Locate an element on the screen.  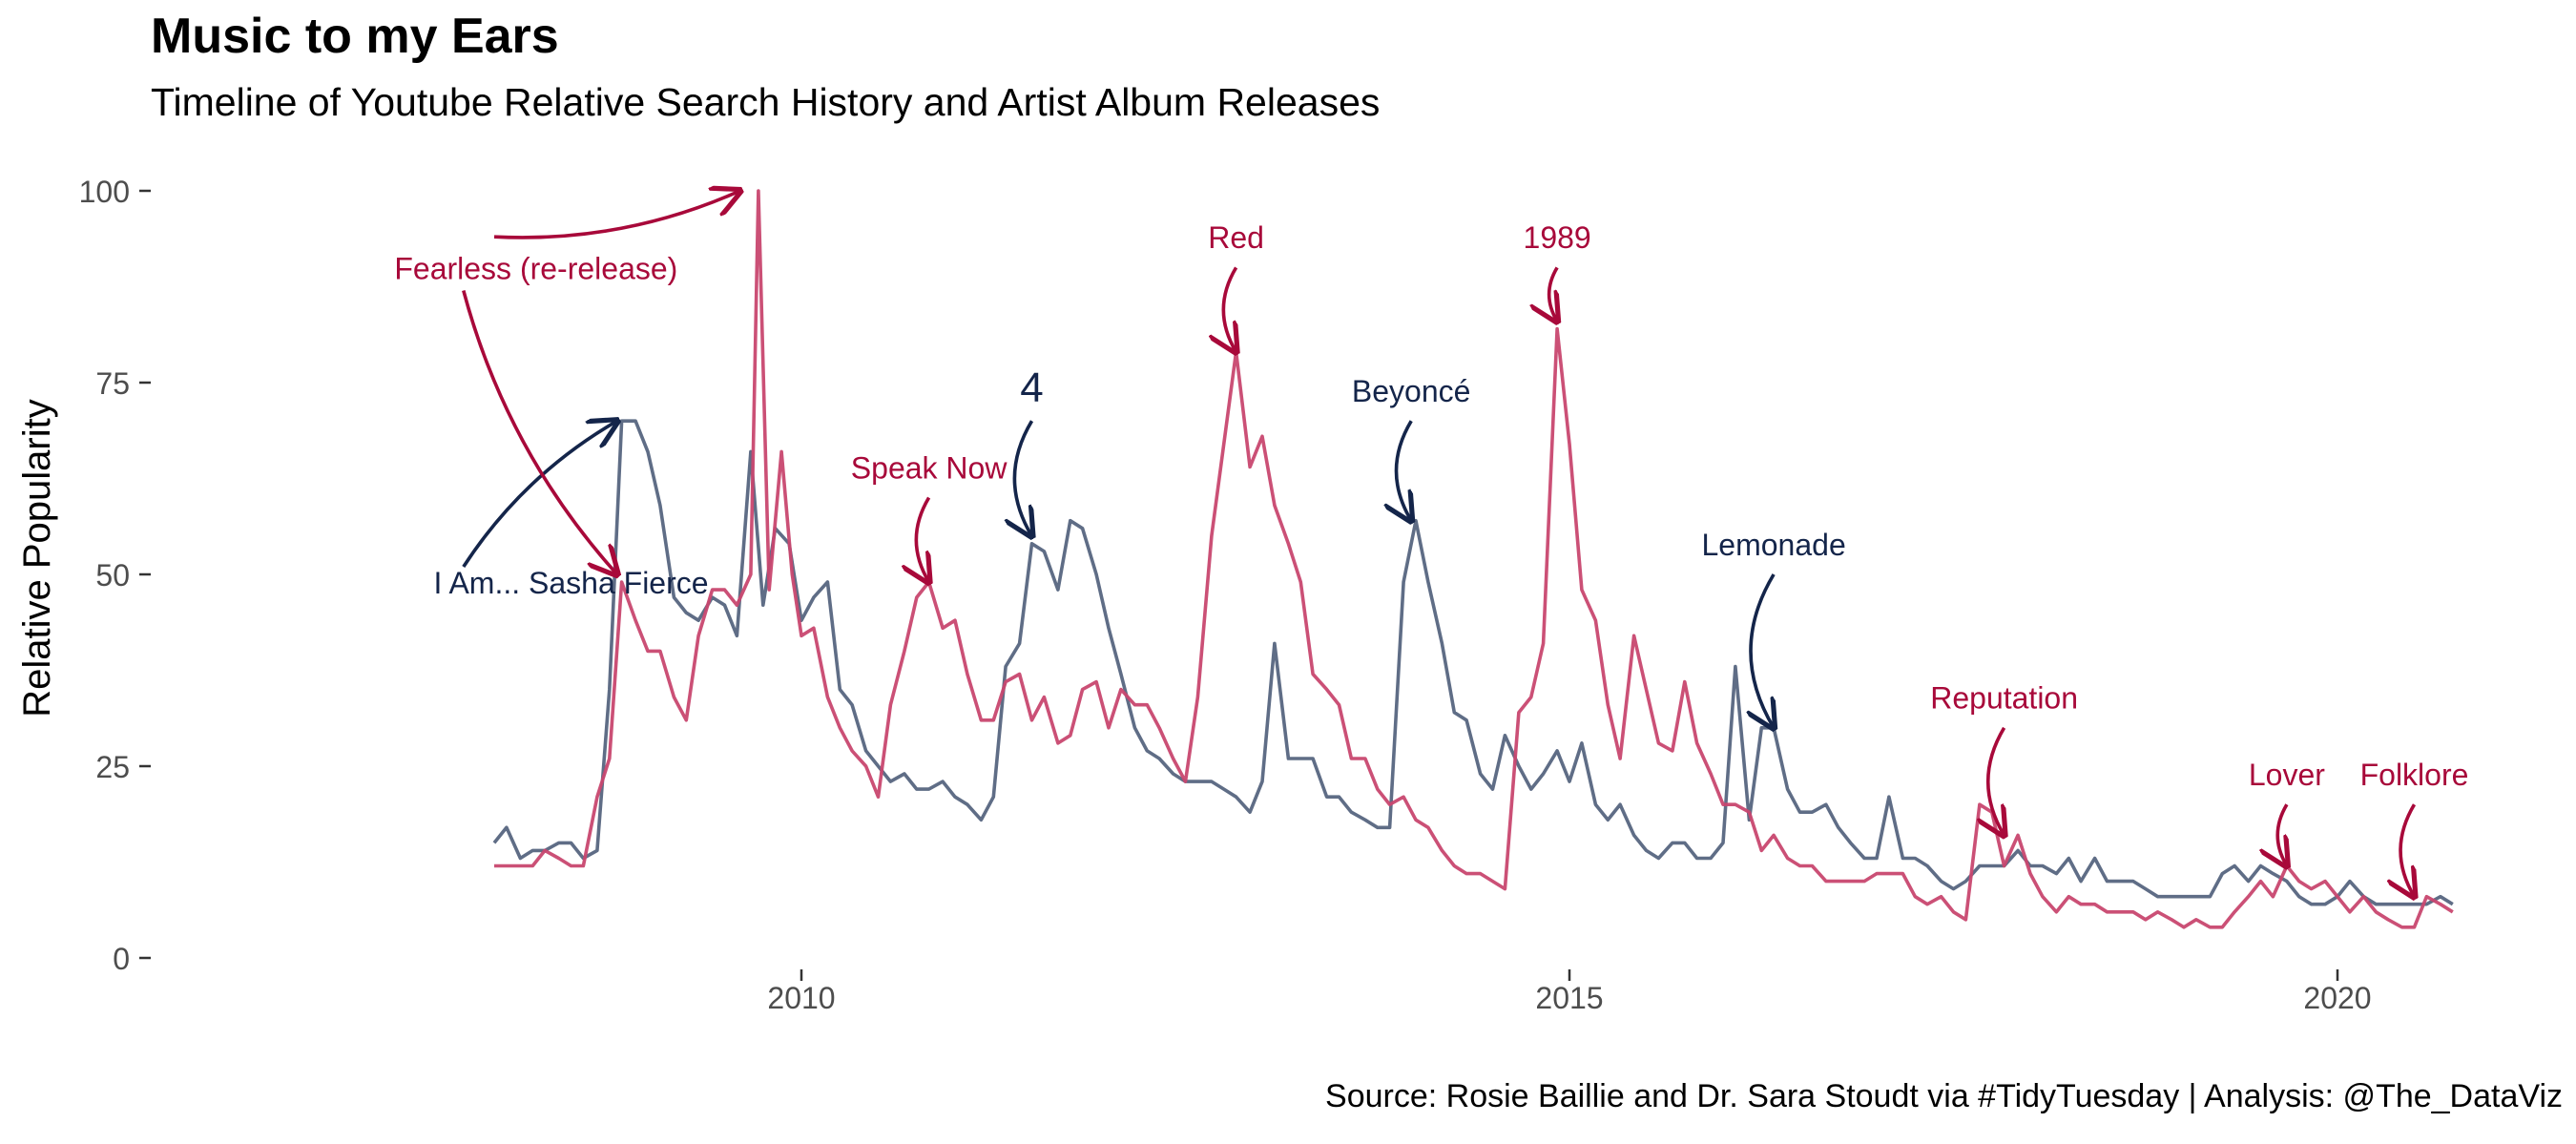
annotation-label: I Am... Sasha Fierce is located at coordinates (570, 583).